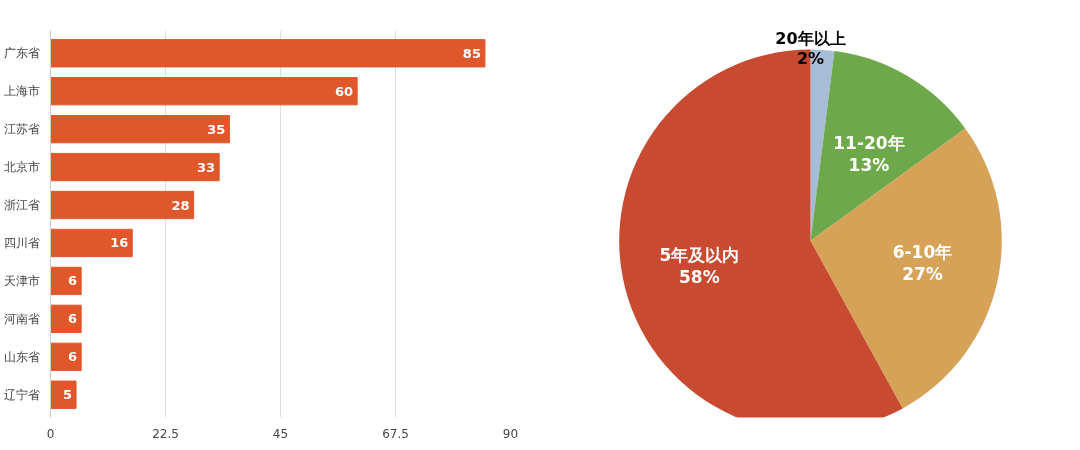 The image size is (1080, 450). What do you see at coordinates (50, 433) in the screenshot?
I see `x-tick-label: 0` at bounding box center [50, 433].